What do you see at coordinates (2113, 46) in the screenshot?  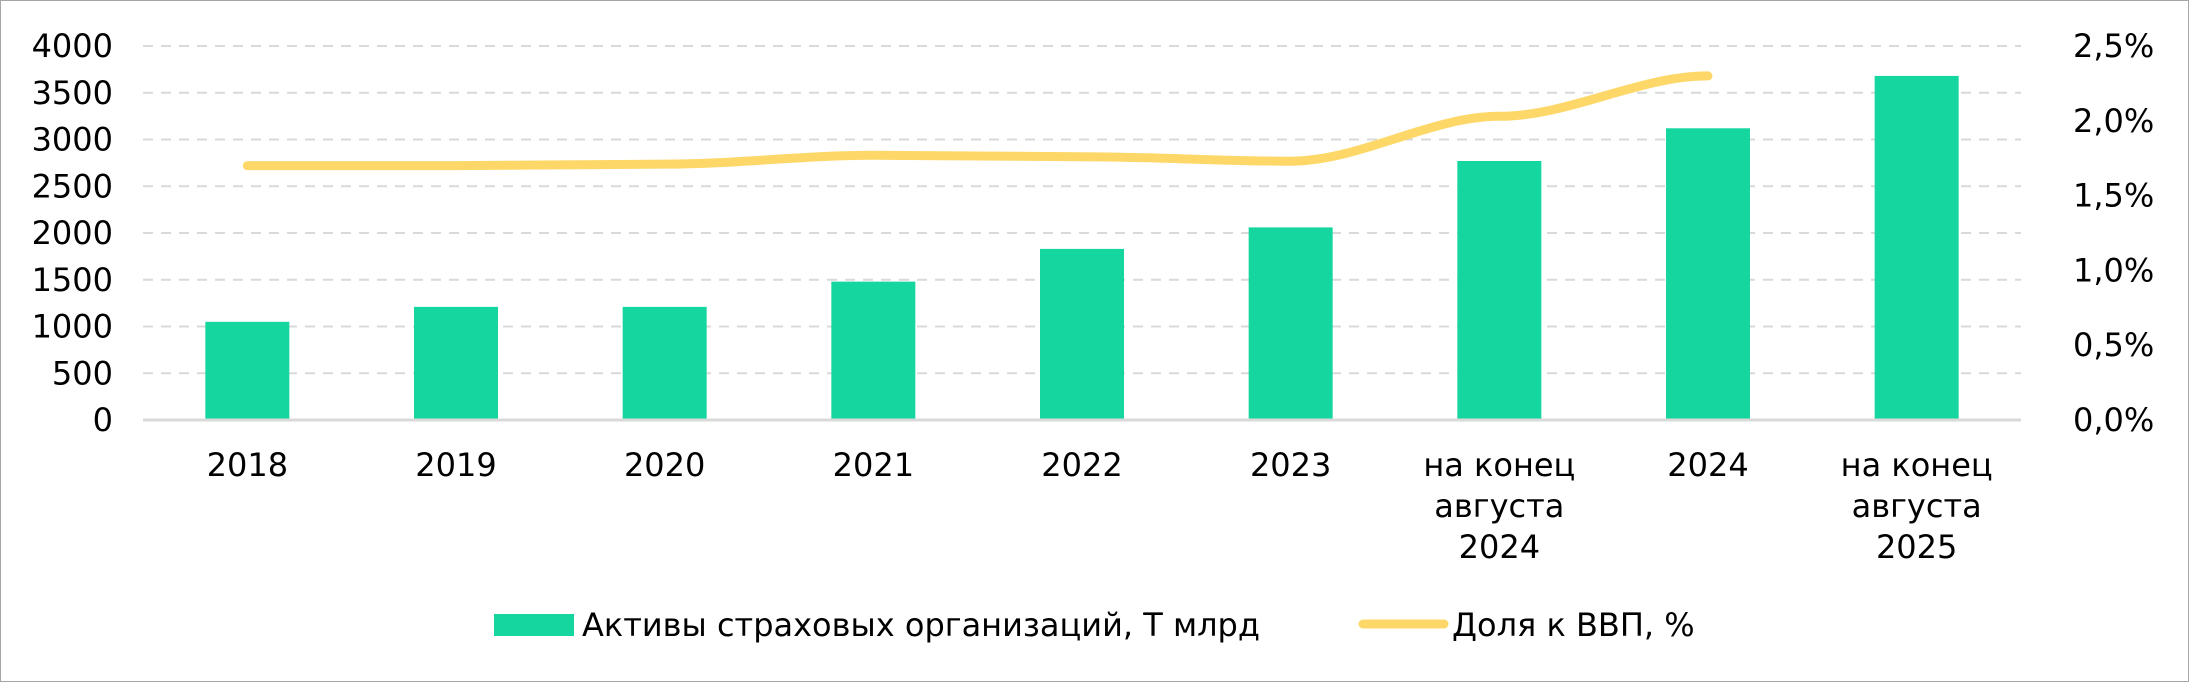 I see `y-right-tick-label: 2,5%` at bounding box center [2113, 46].